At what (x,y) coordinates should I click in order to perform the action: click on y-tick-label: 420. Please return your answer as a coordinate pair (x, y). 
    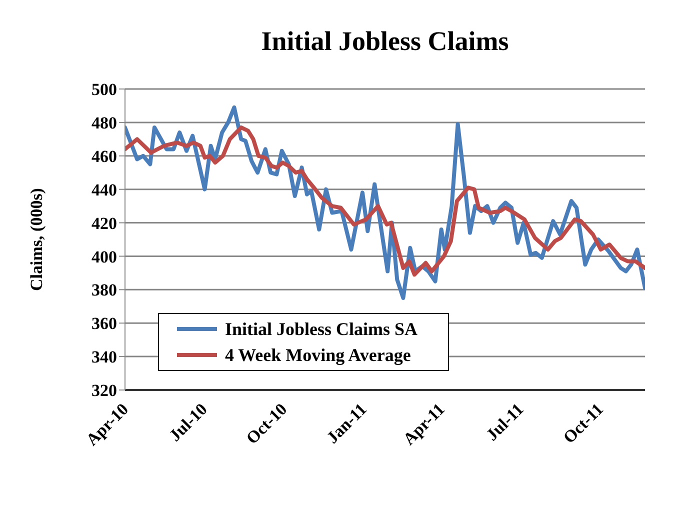
    Looking at the image, I should click on (104, 223).